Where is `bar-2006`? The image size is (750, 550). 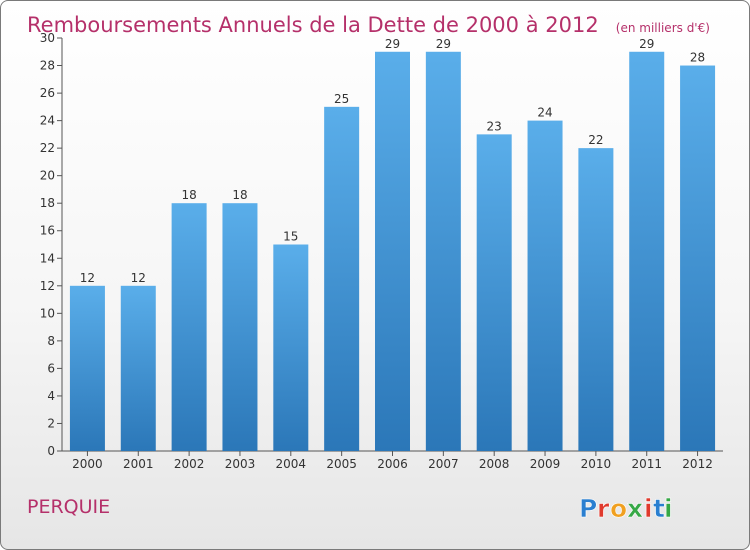
bar-2006 is located at coordinates (392, 251).